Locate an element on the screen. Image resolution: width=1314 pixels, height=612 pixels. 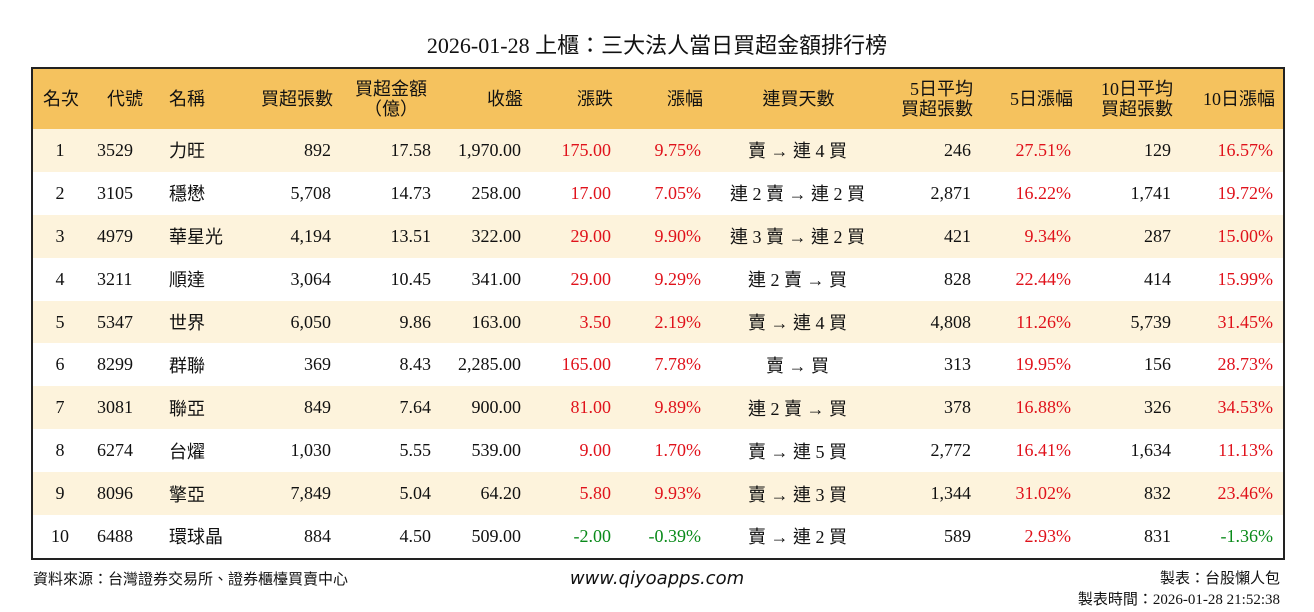
cell: 19.72% is located at coordinates (1245, 192).